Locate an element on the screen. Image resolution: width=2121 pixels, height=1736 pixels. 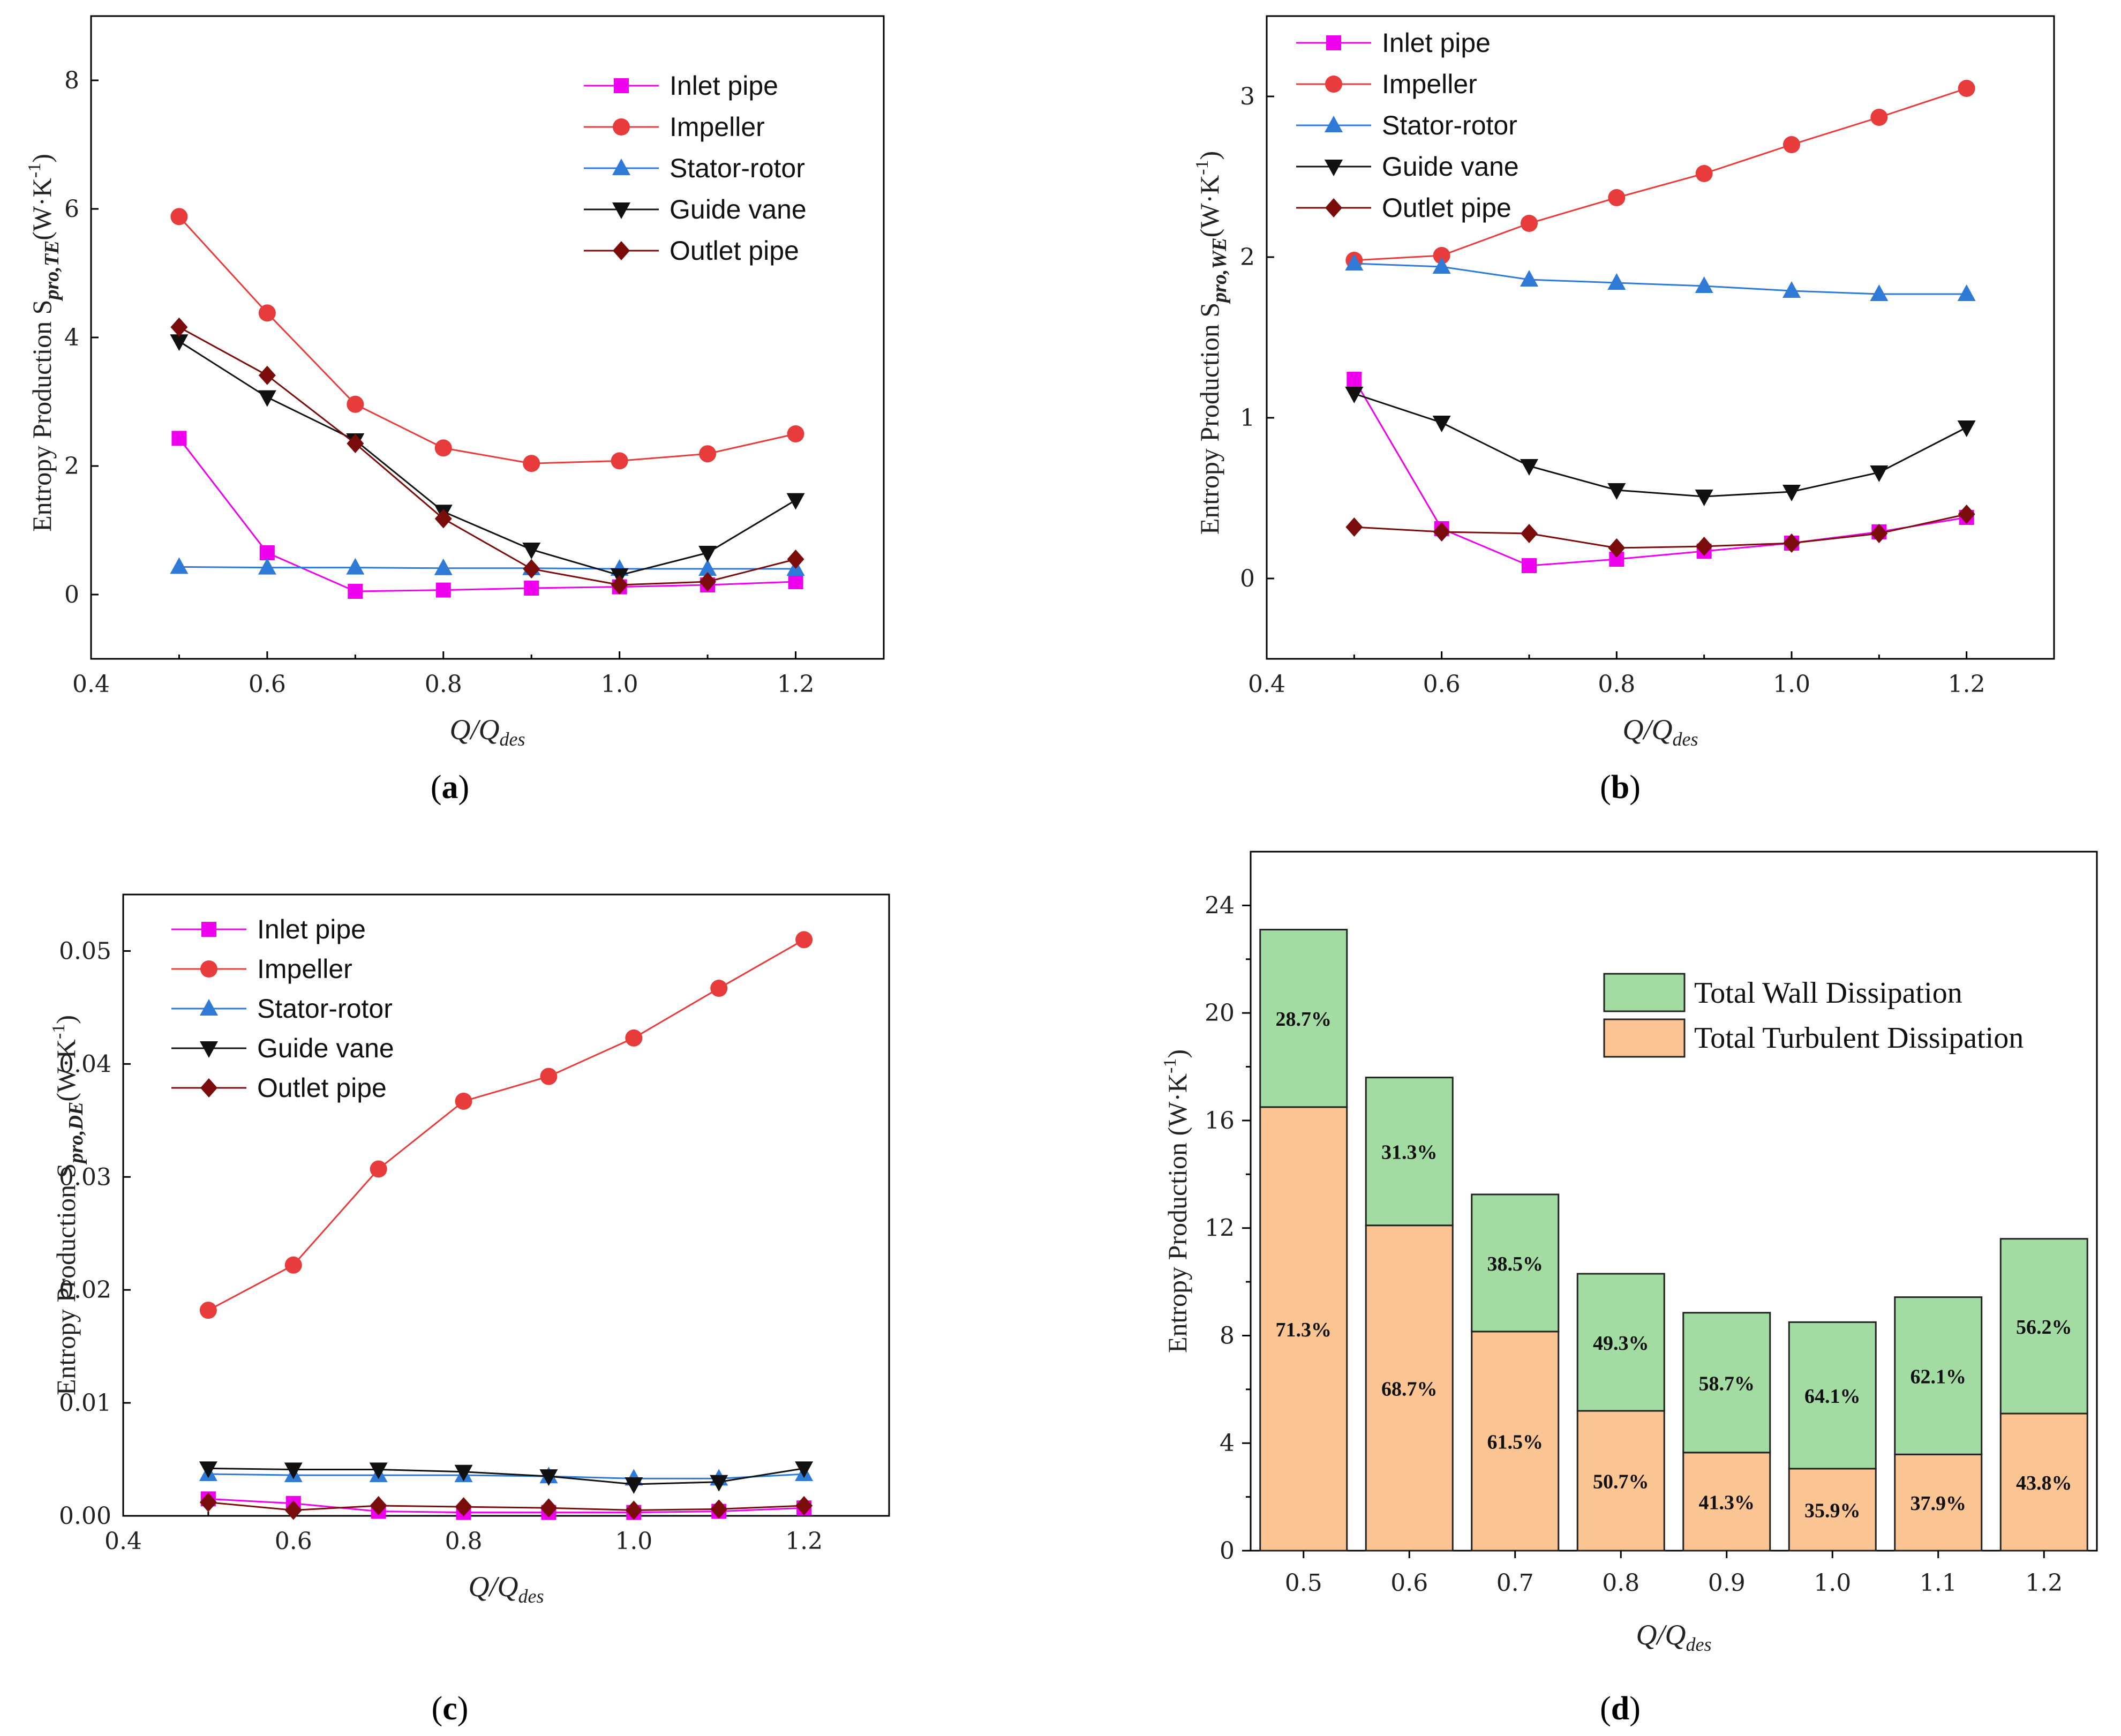
y-axis-label-sup: -1 is located at coordinates (1202, 167).